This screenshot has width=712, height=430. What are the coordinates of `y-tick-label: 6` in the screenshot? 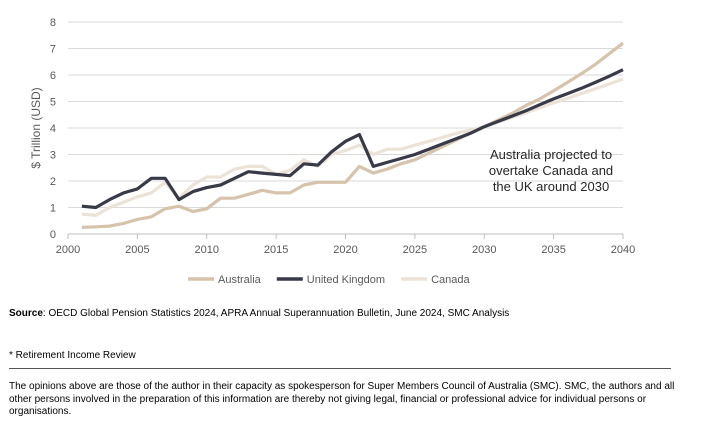 It's located at (53, 76).